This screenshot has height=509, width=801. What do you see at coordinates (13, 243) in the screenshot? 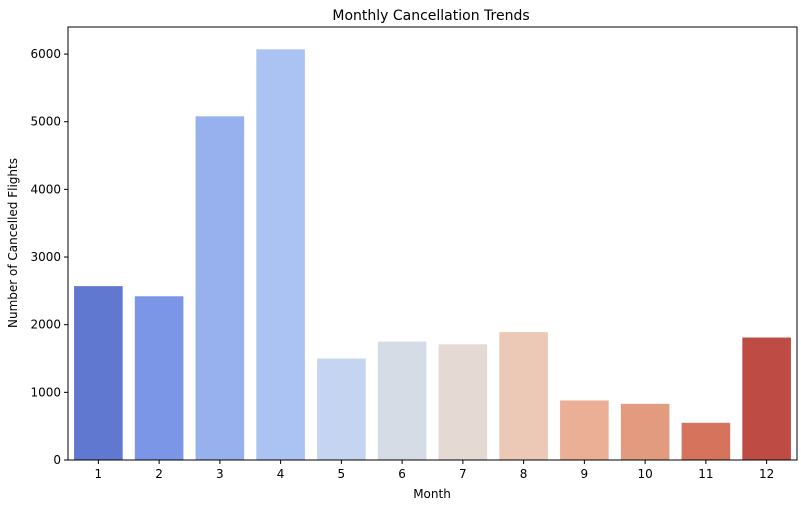
I see `y-axis-label: Number of Cancelled Flights` at bounding box center [13, 243].